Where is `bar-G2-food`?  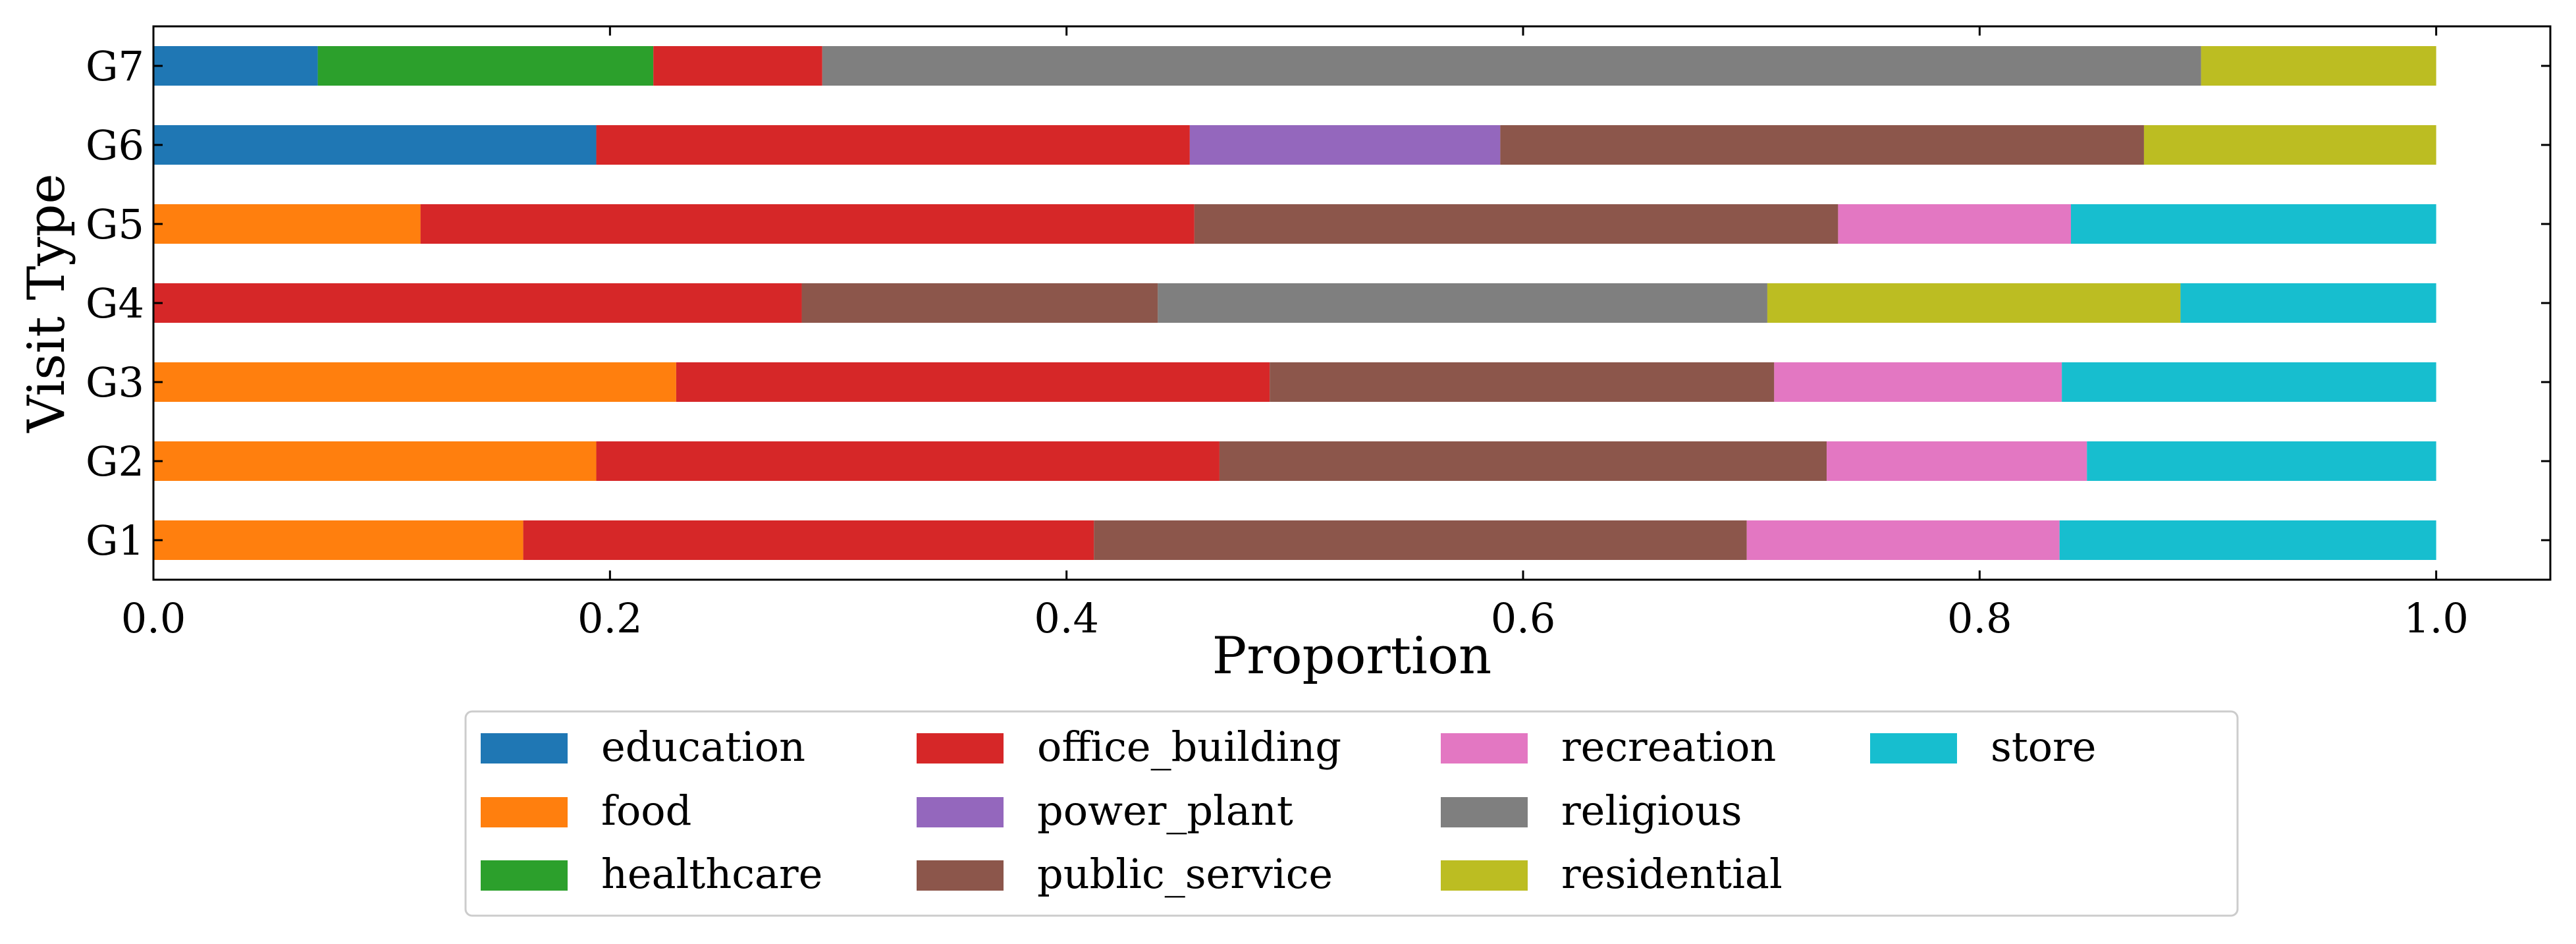 bar-G2-food is located at coordinates (375, 461).